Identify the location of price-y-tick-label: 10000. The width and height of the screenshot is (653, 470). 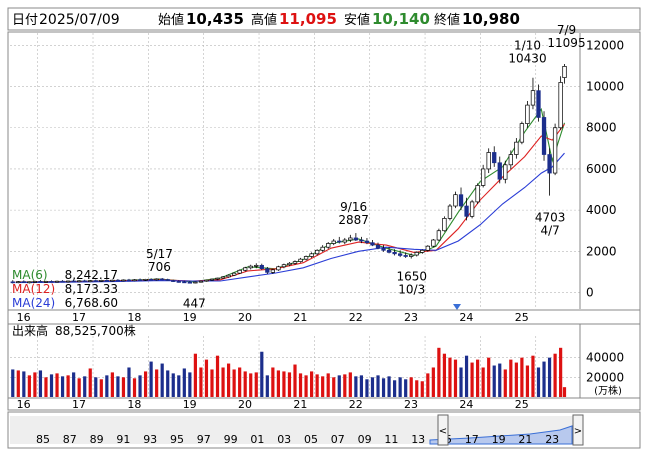
(605, 87).